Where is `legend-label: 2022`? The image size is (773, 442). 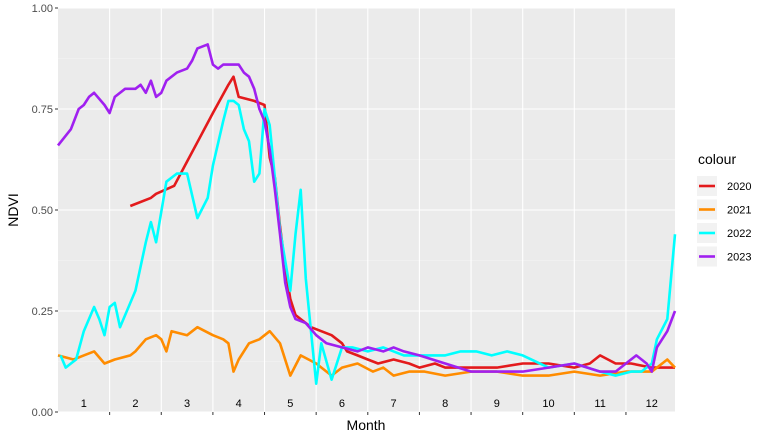 legend-label: 2022 is located at coordinates (739, 234).